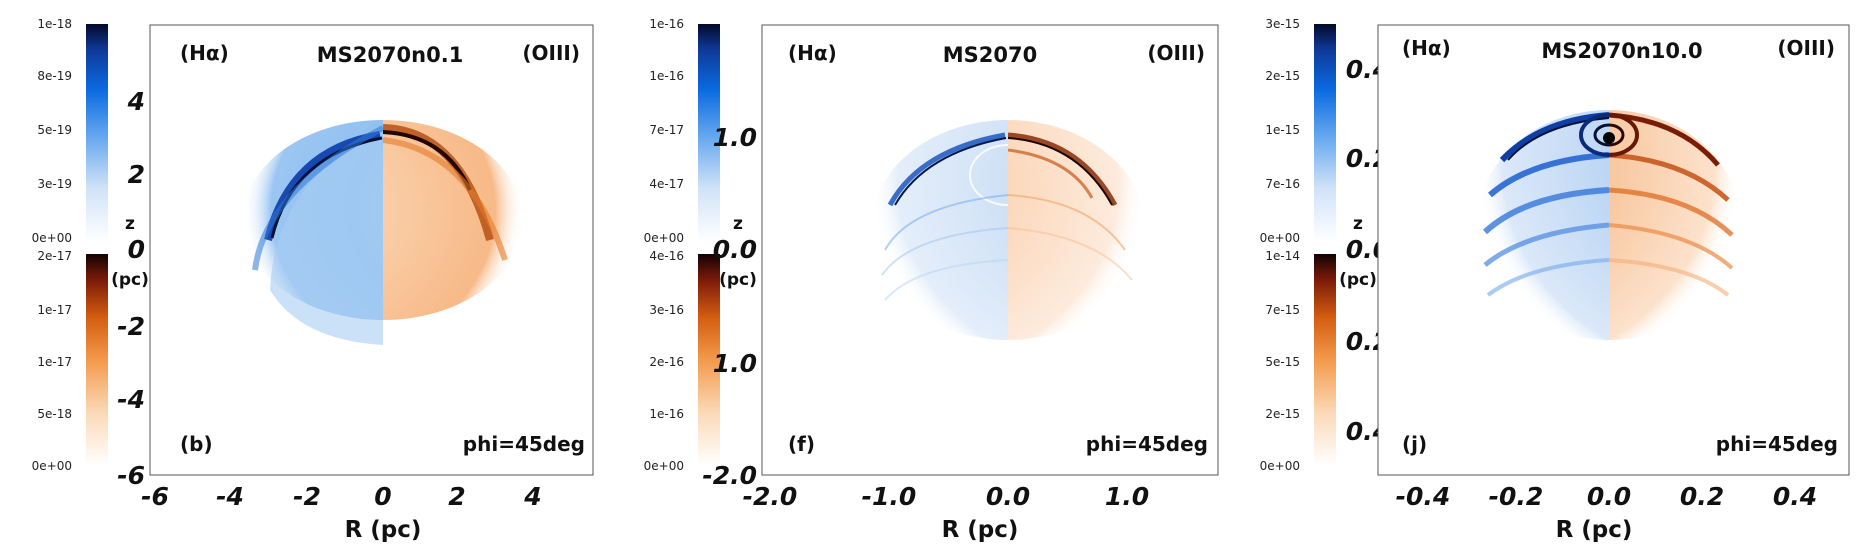  Describe the element at coordinates (532, 496) in the screenshot. I see `x-tick: 4` at that location.